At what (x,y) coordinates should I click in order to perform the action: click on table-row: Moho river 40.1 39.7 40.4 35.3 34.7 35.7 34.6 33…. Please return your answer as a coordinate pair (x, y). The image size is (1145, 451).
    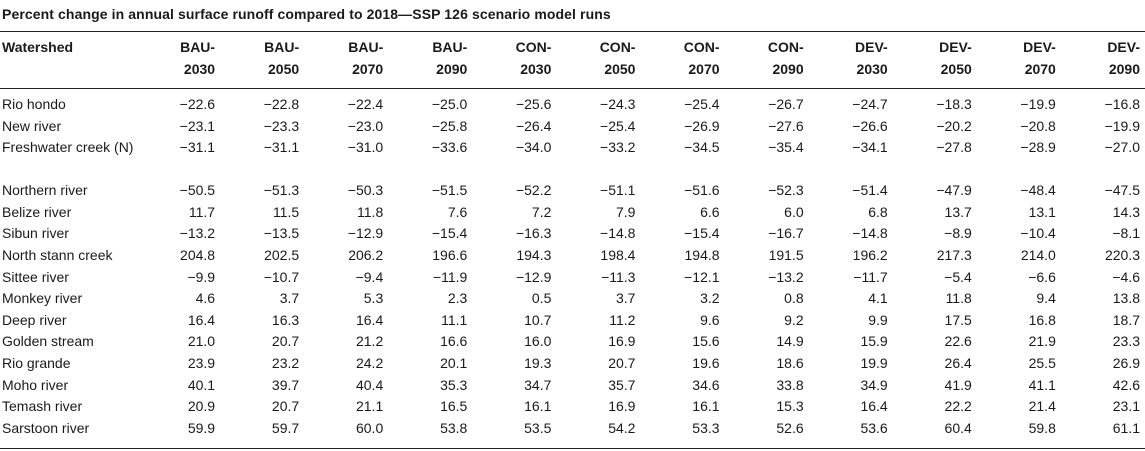
    Looking at the image, I should click on (572, 386).